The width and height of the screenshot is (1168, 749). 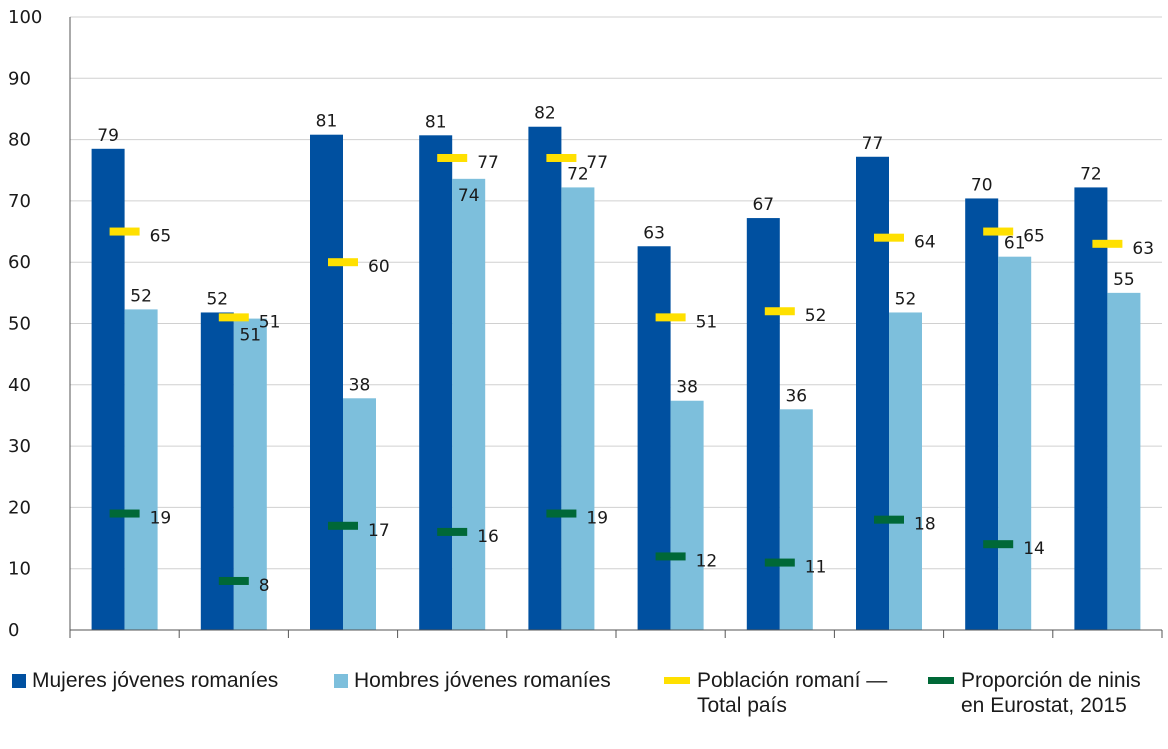 What do you see at coordinates (925, 243) in the screenshot?
I see `data-label-roma-total: 64` at bounding box center [925, 243].